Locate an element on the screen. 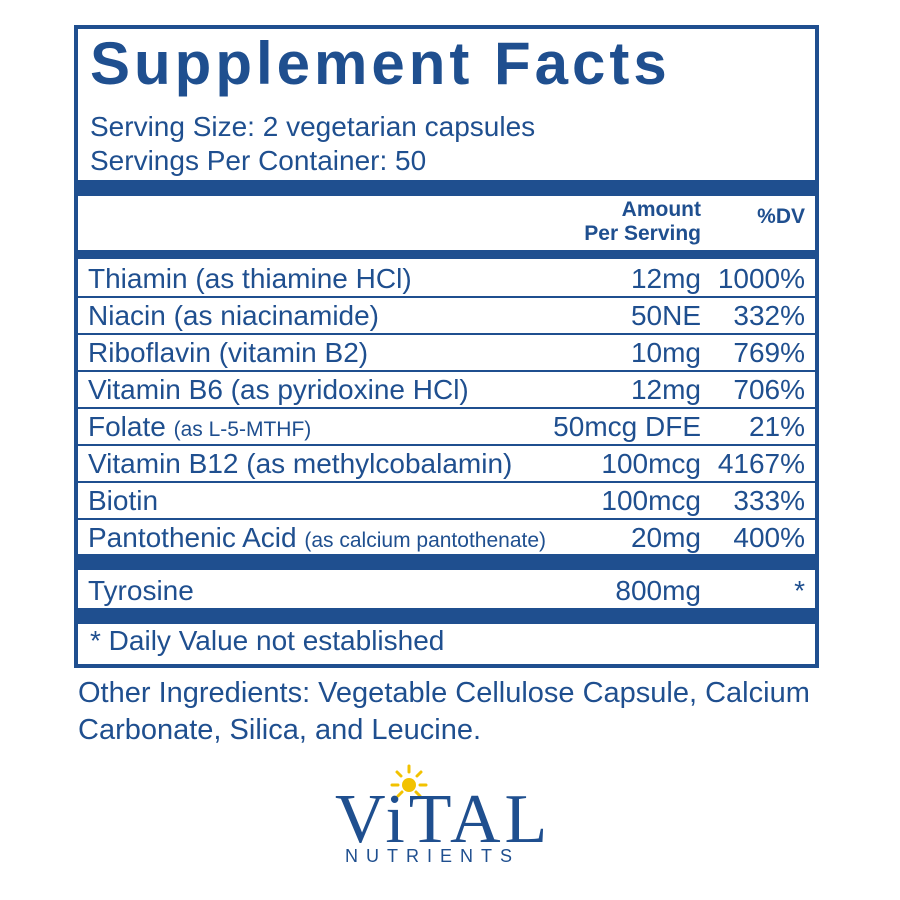 This screenshot has width=900, height=900. nutrient-name-main: Riboflavin (vitamin B2) is located at coordinates (228, 352).